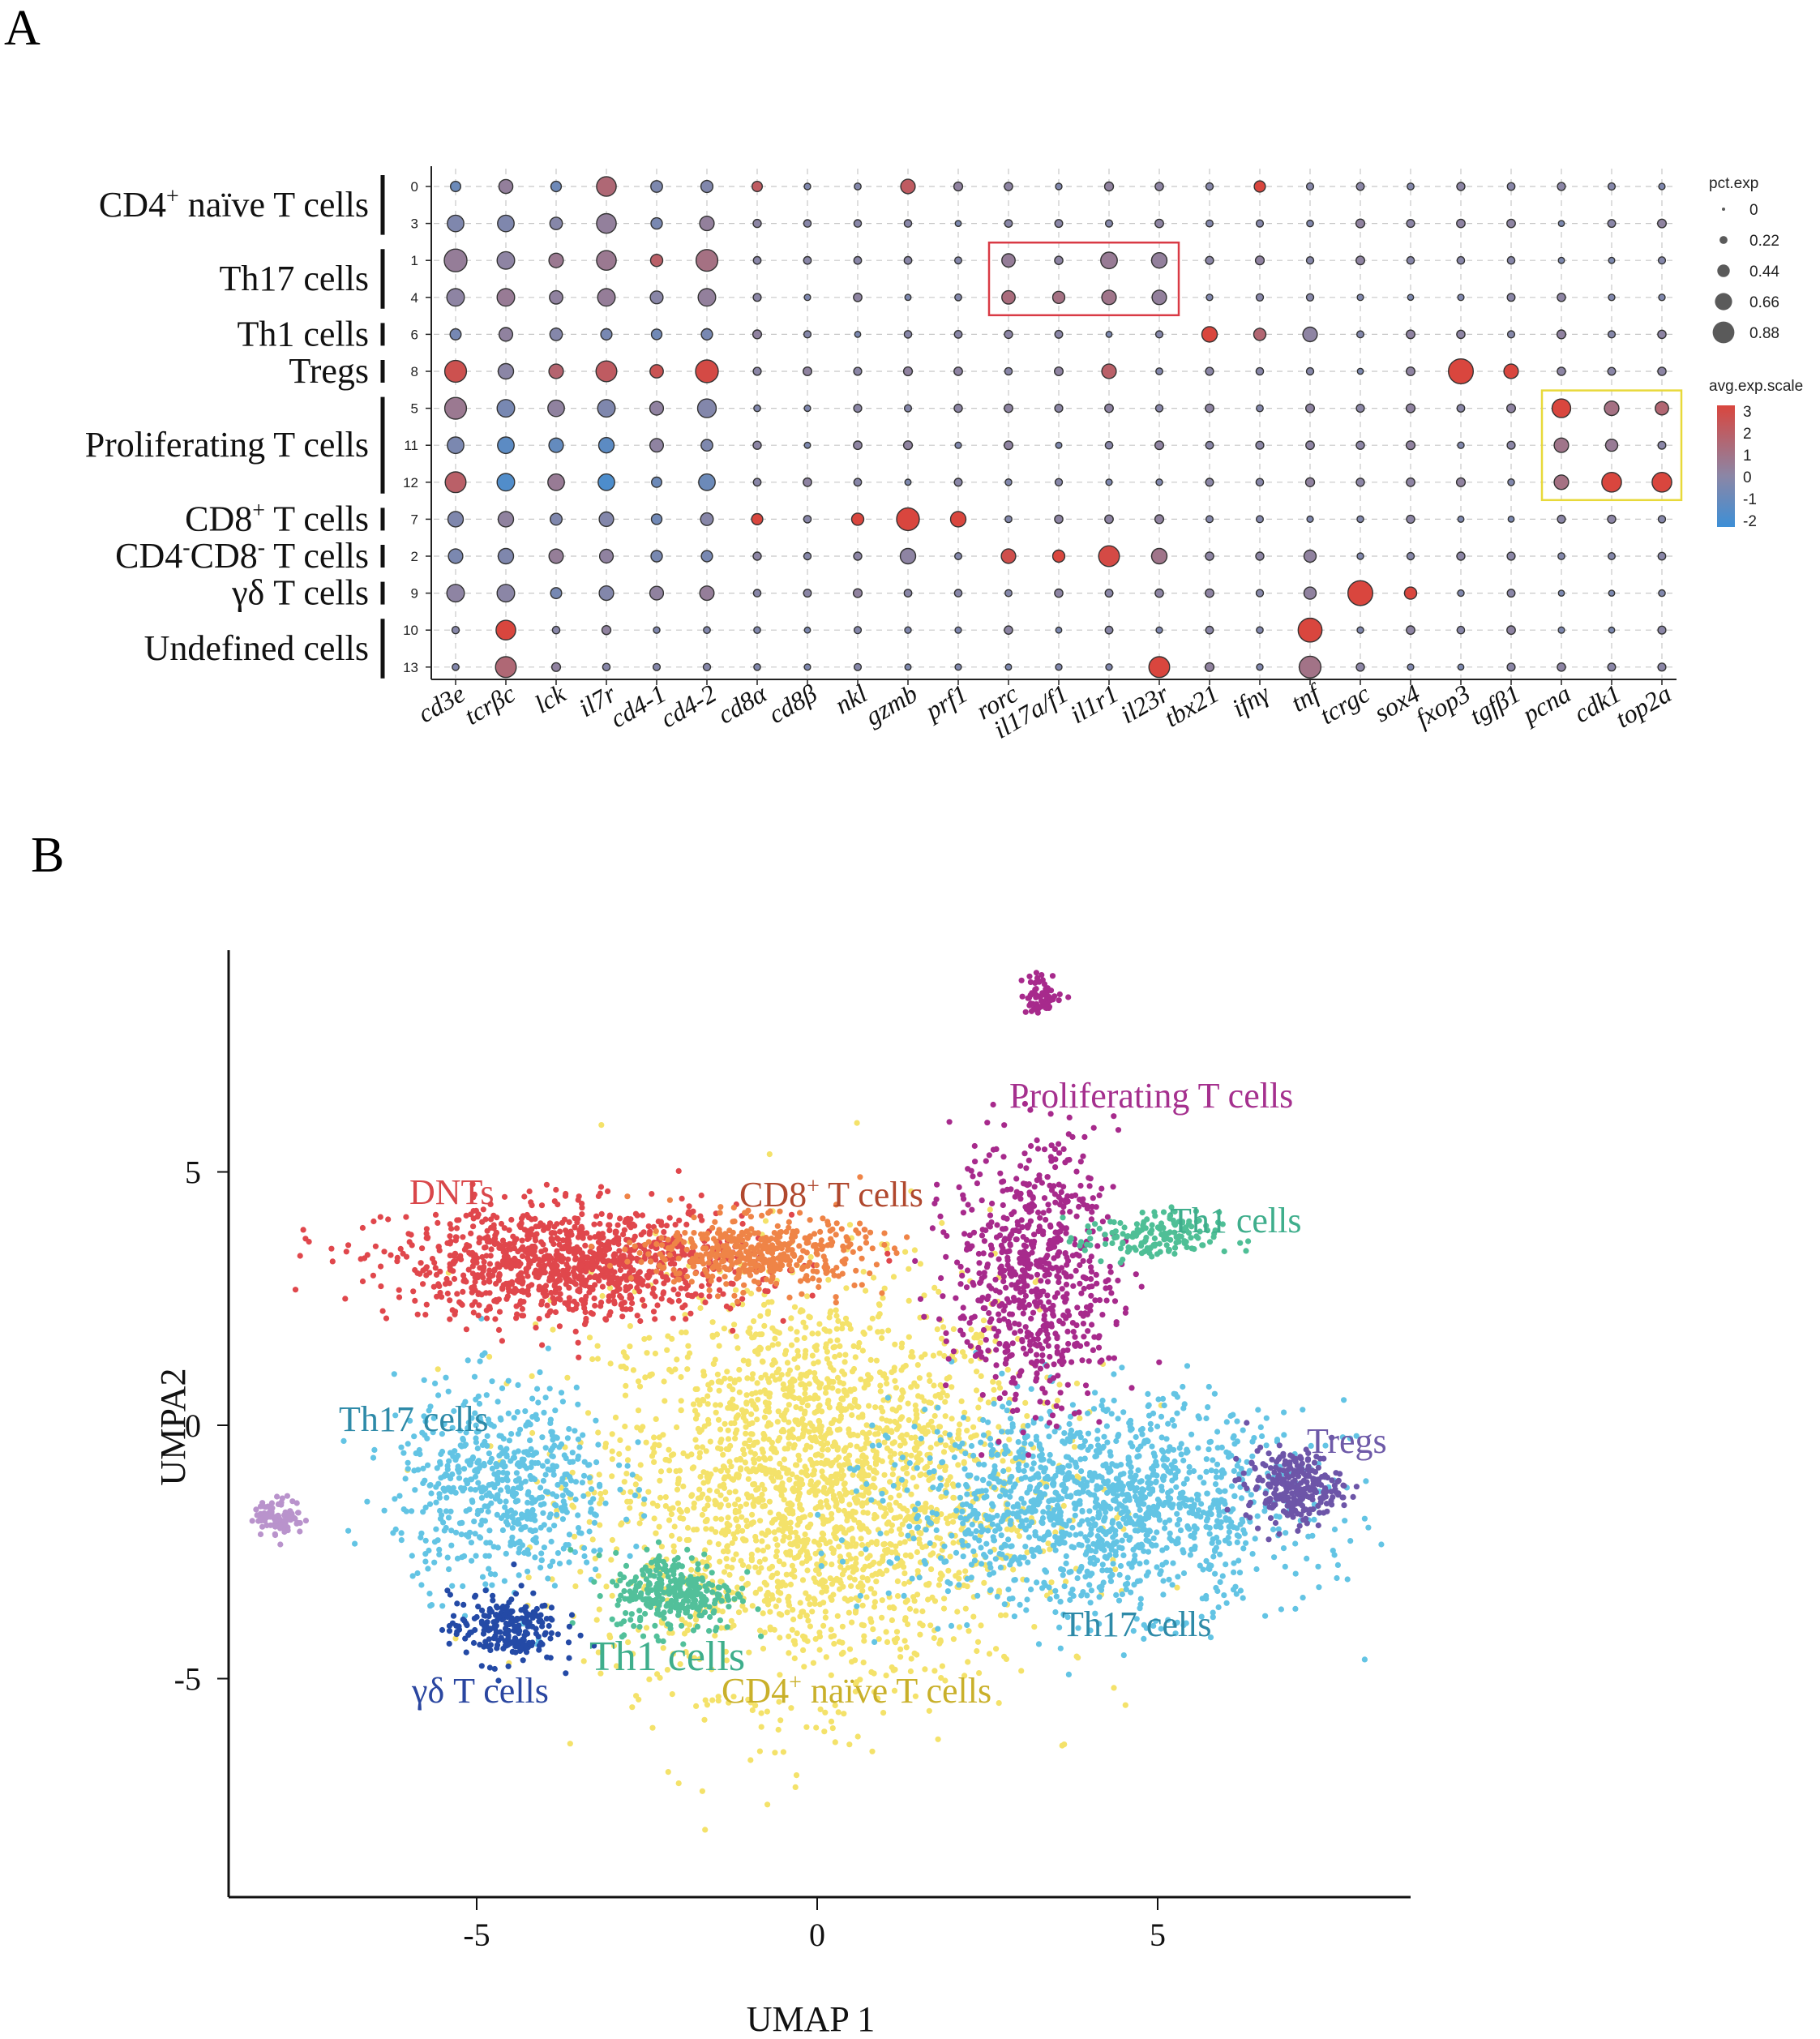  What do you see at coordinates (1360, 223) in the screenshot?
I see `dot-3-tcrgc` at bounding box center [1360, 223].